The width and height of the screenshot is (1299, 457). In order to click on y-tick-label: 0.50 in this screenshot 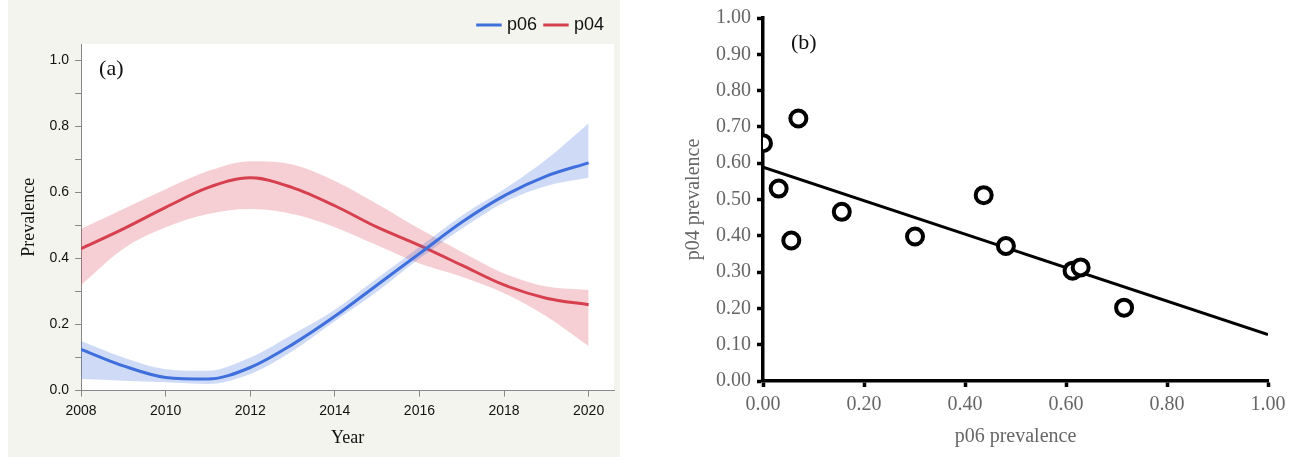, I will do `click(733, 197)`.